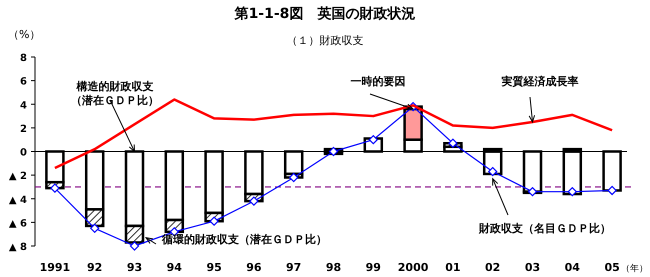 This screenshot has width=650, height=277. Describe the element at coordinates (18, 176) in the screenshot. I see `y-tick-label: ▲ 2` at that location.